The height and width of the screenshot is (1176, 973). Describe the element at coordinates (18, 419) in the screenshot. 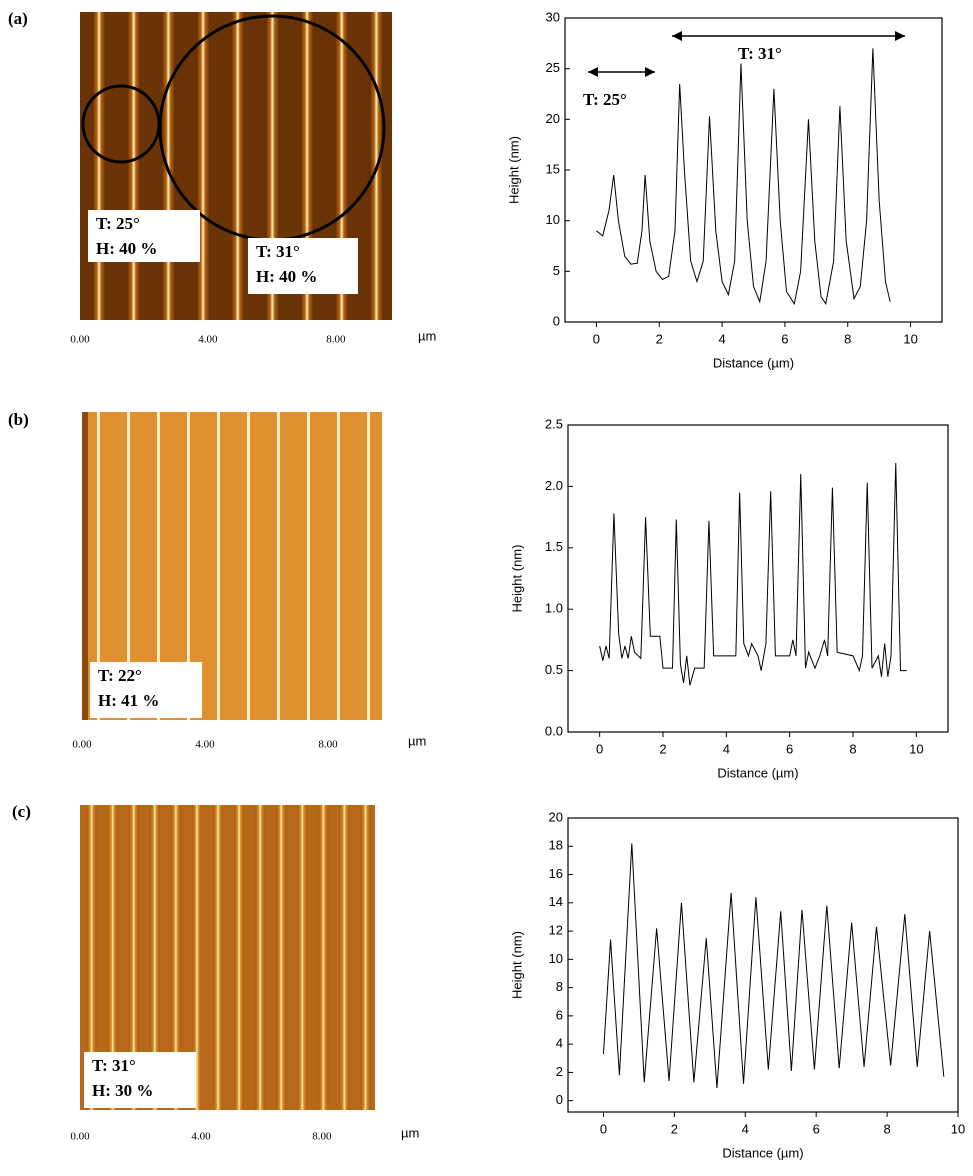

I see `panel-label: (b)` at that location.